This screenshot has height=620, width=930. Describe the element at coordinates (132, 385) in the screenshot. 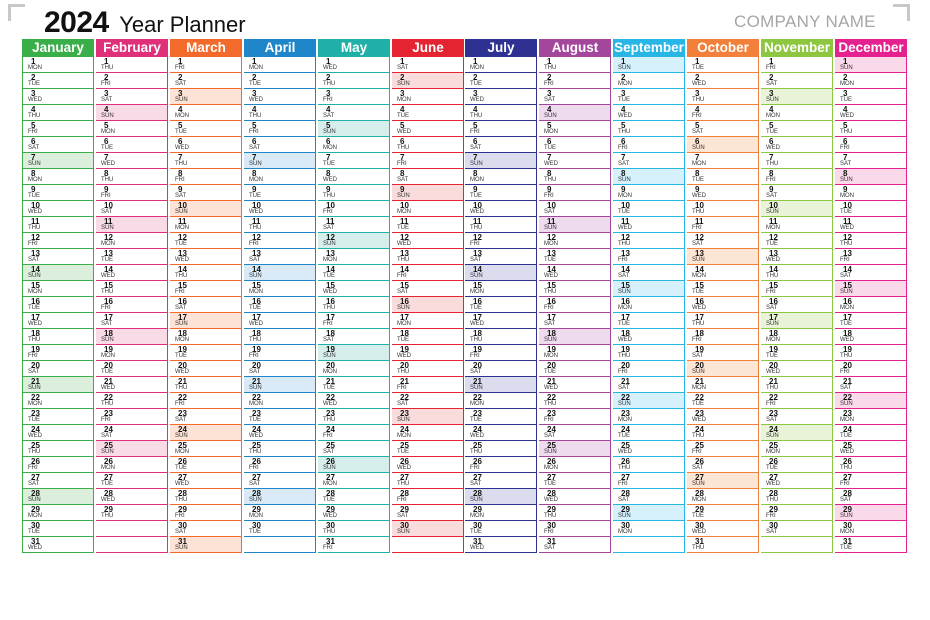

I see `day-cell: 21 WED` at that location.